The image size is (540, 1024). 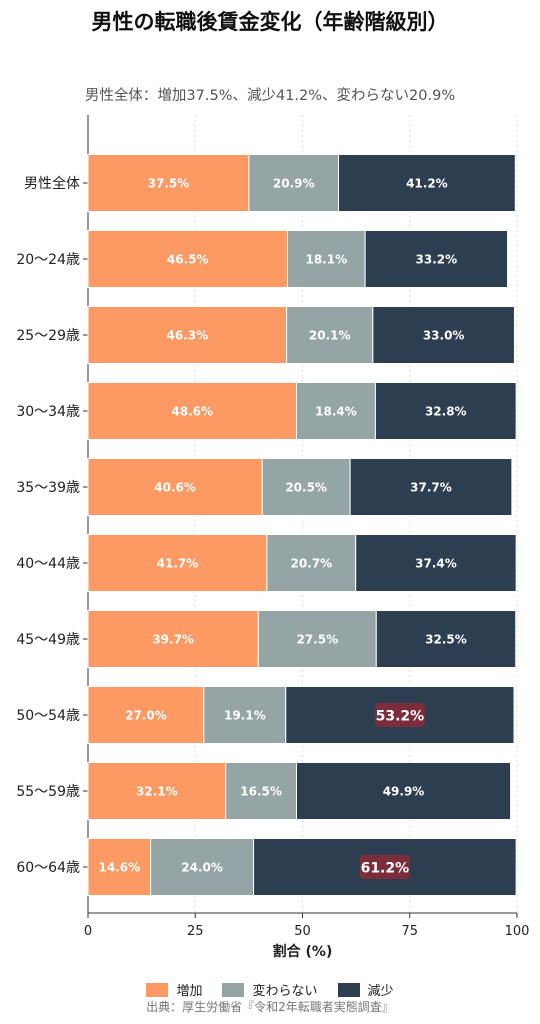 I want to click on data-label: 41.7%, so click(x=178, y=564).